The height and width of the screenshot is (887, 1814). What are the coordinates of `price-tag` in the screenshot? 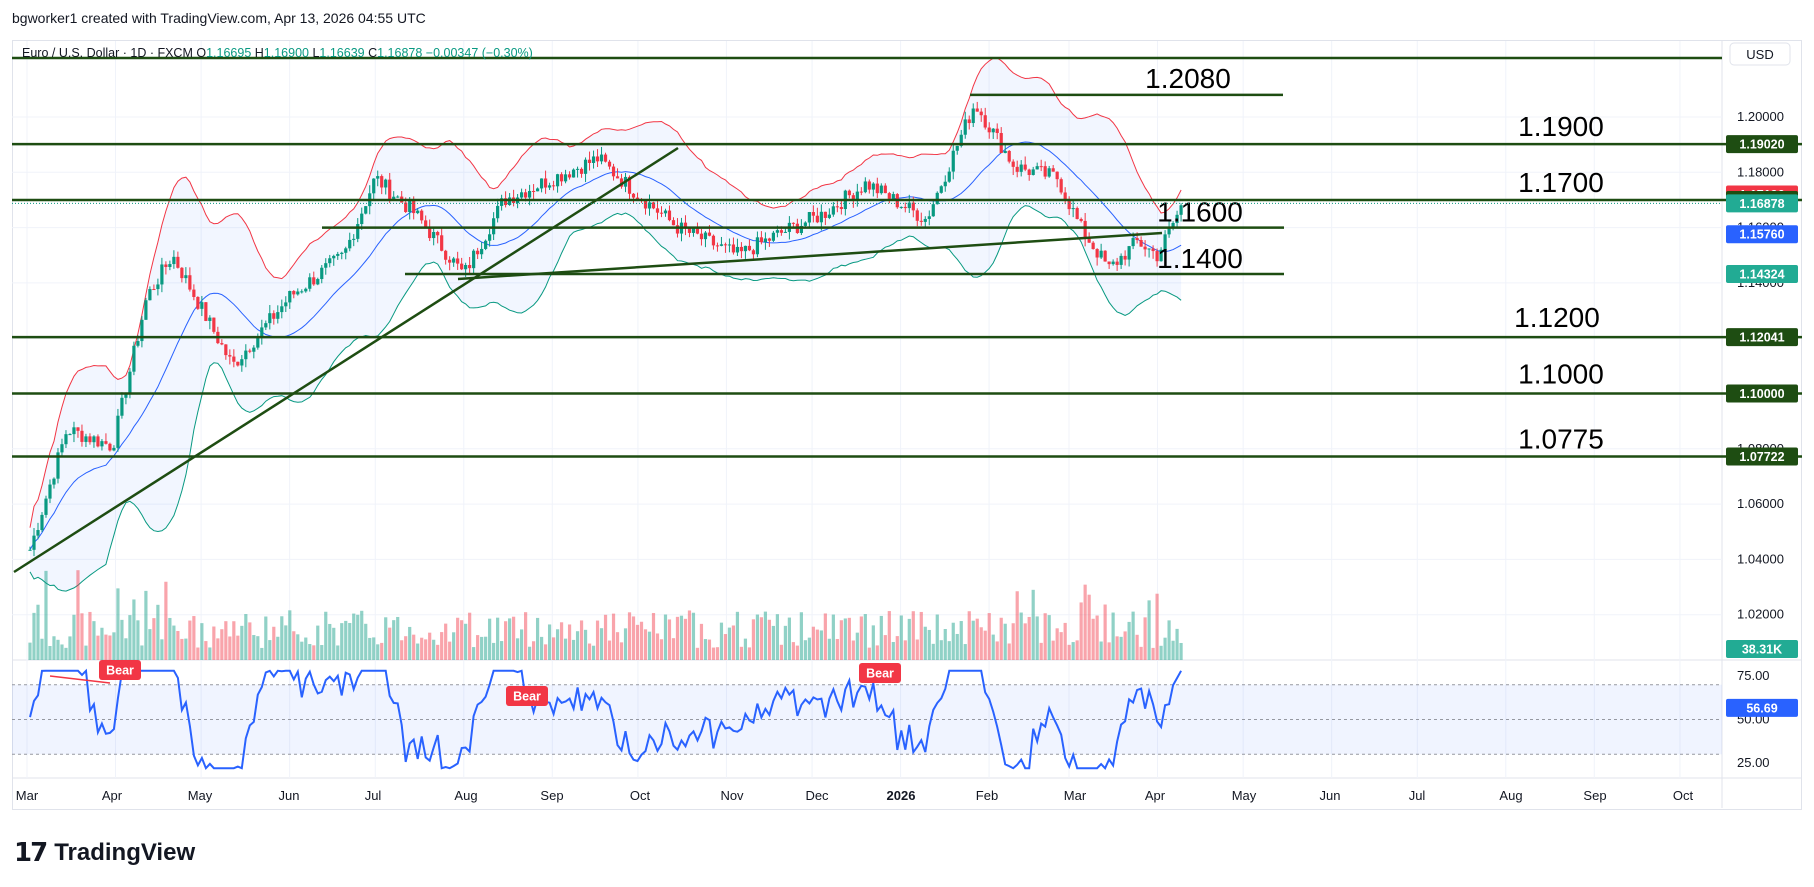 It's located at (1762, 337).